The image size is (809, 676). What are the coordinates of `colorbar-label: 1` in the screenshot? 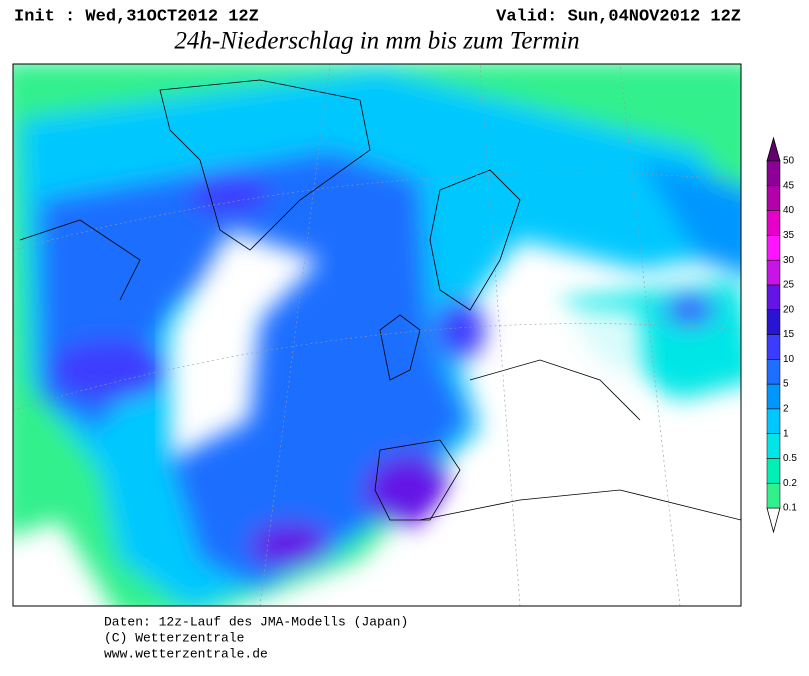 It's located at (786, 433).